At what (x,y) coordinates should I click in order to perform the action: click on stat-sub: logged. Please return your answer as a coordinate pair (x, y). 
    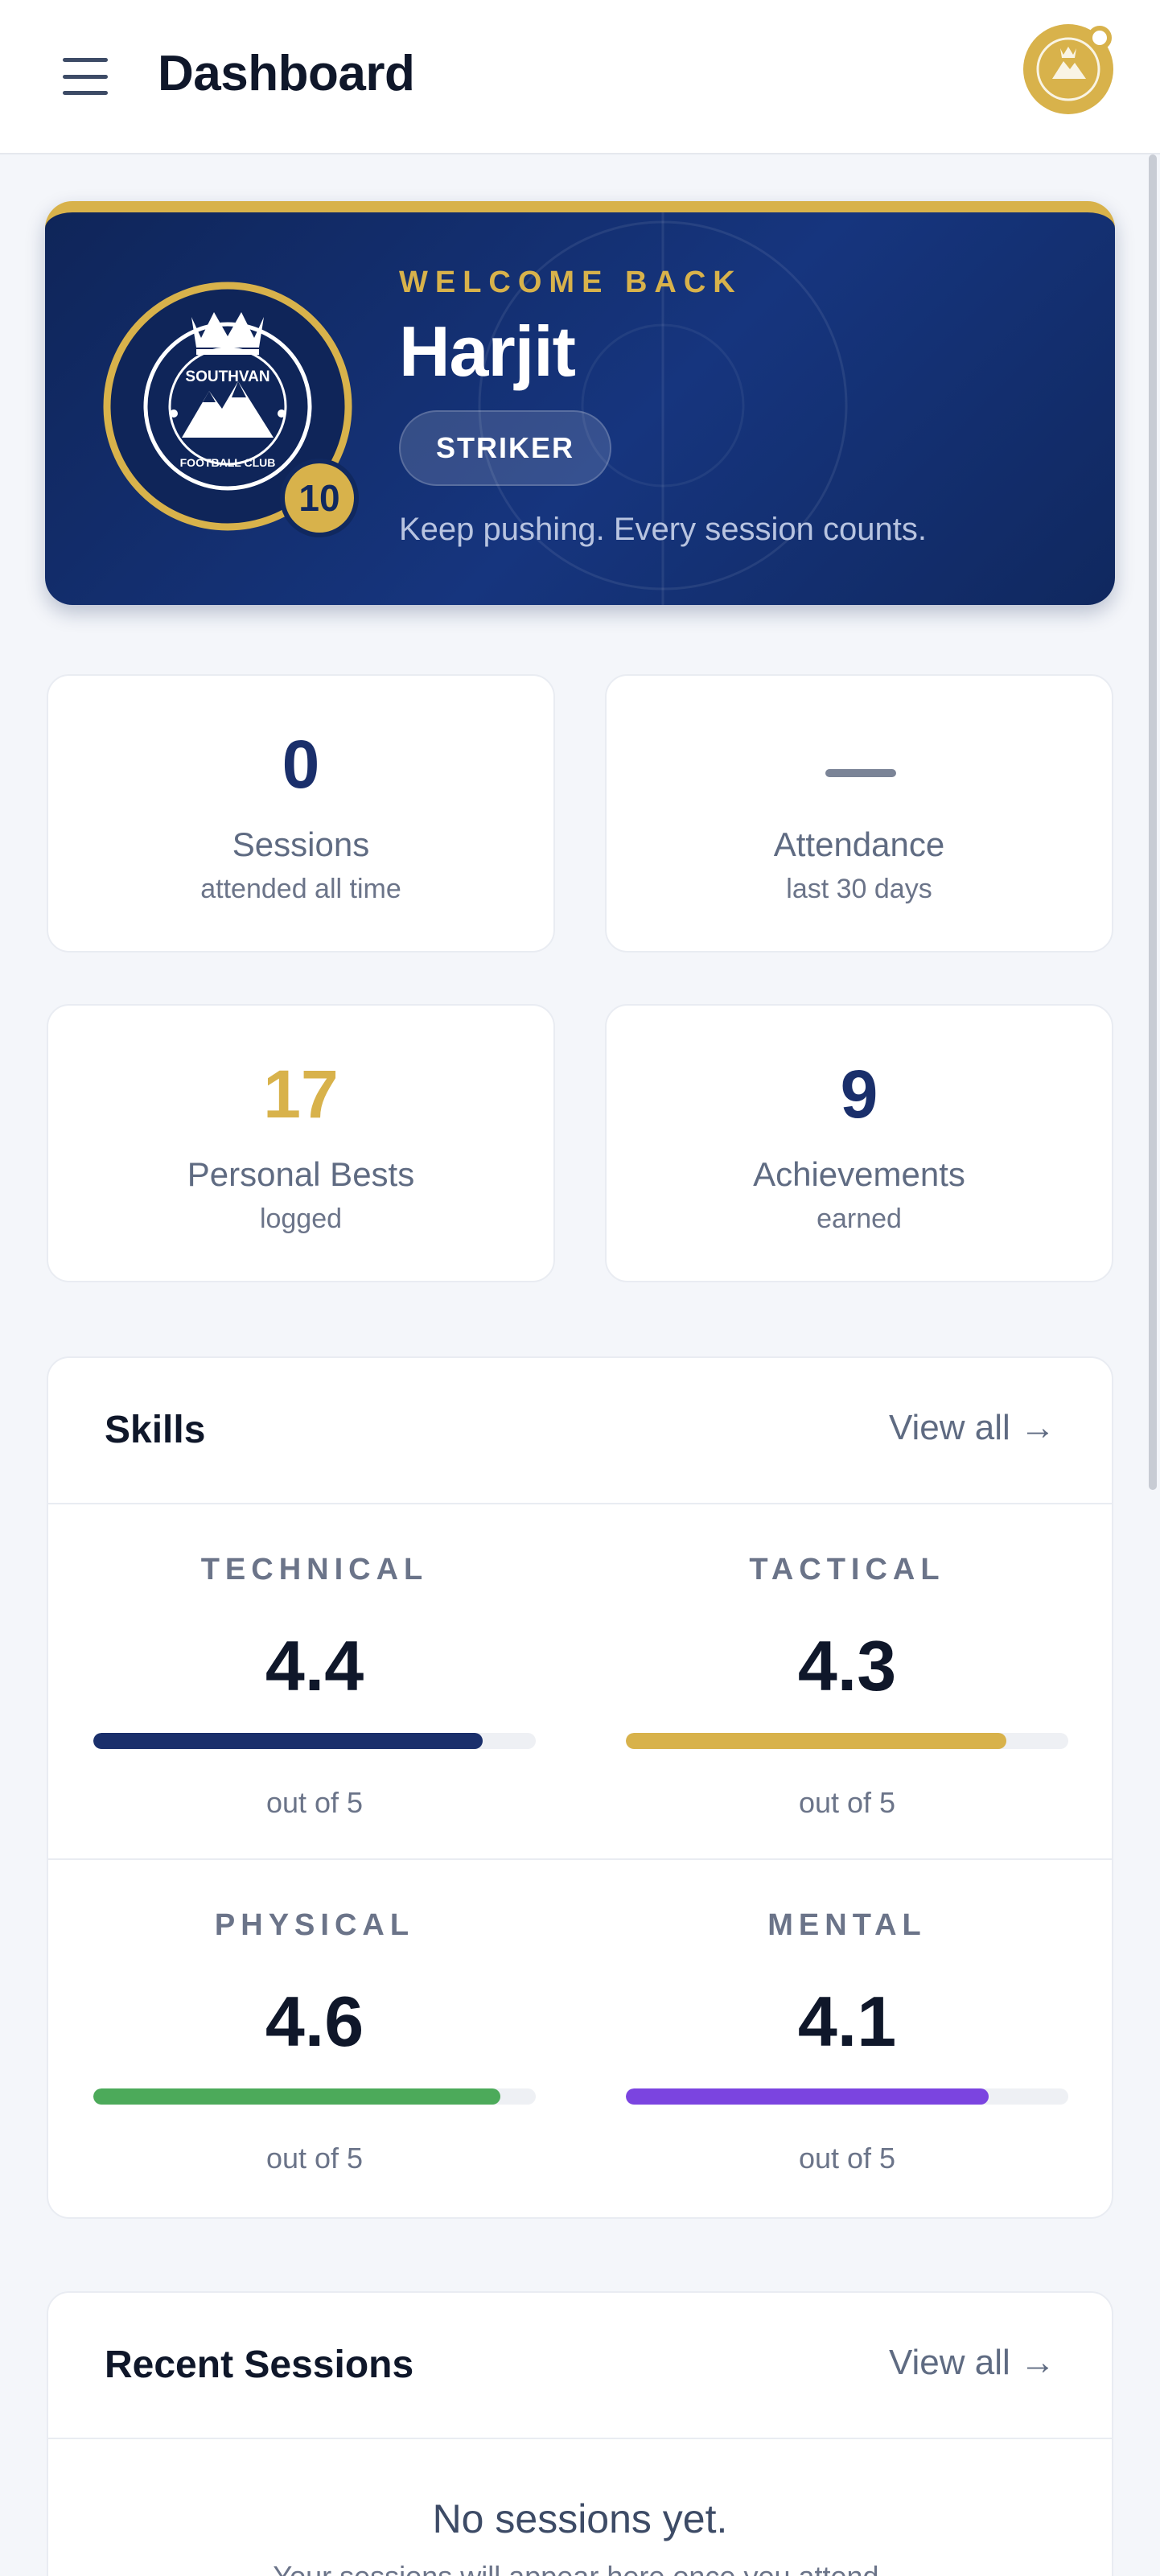
    Looking at the image, I should click on (301, 1219).